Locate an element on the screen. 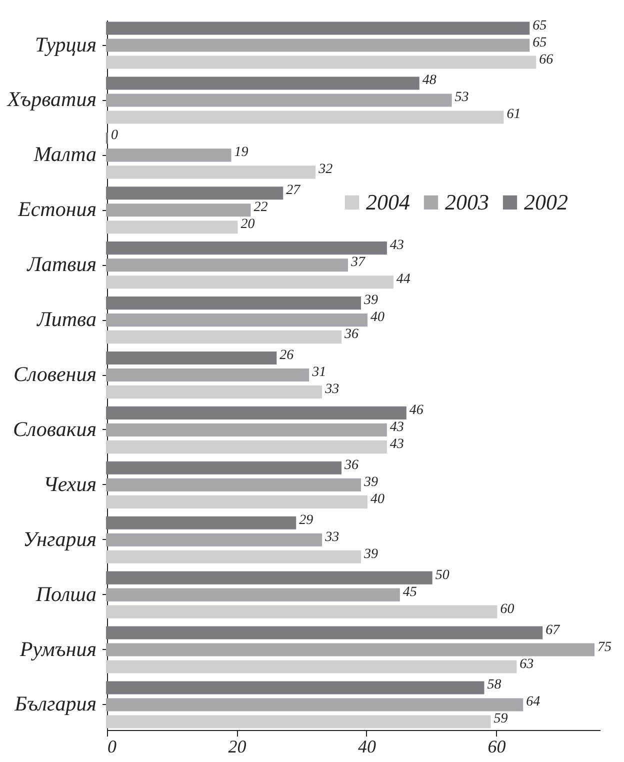  data-label: 66 is located at coordinates (546, 60).